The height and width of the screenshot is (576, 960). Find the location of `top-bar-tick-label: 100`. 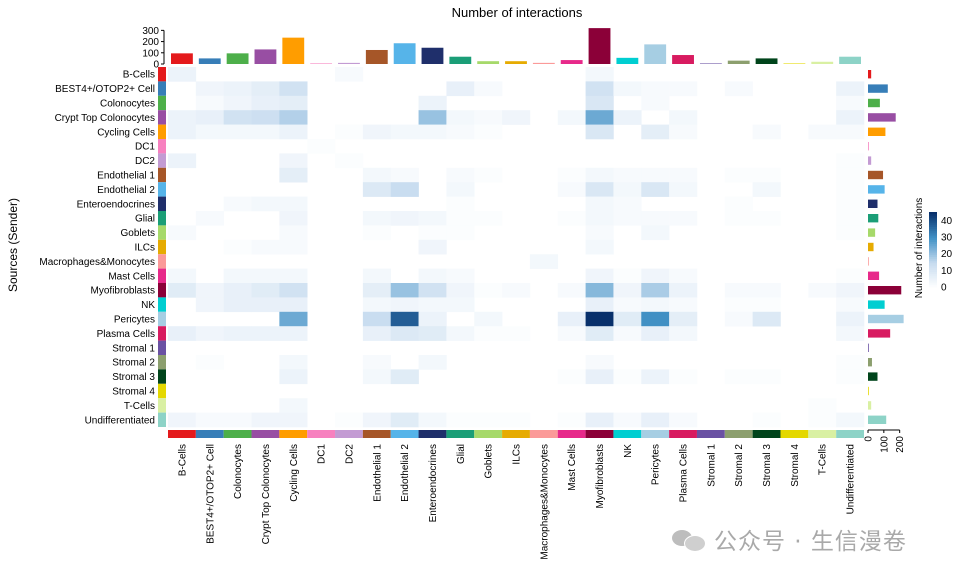

top-bar-tick-label: 100 is located at coordinates (150, 53).